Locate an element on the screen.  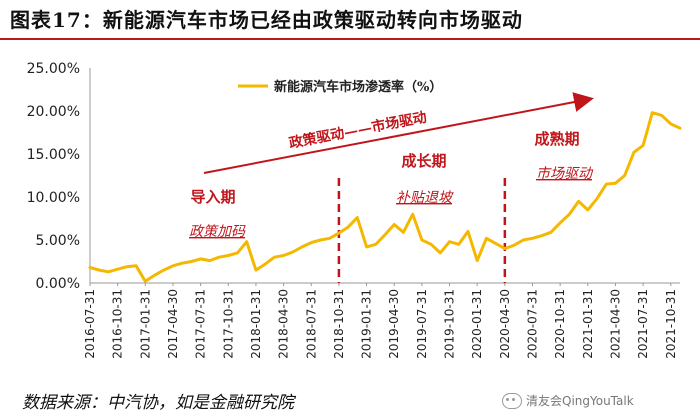
x-tick-label: 2016-10-31 is located at coordinates (118, 324).